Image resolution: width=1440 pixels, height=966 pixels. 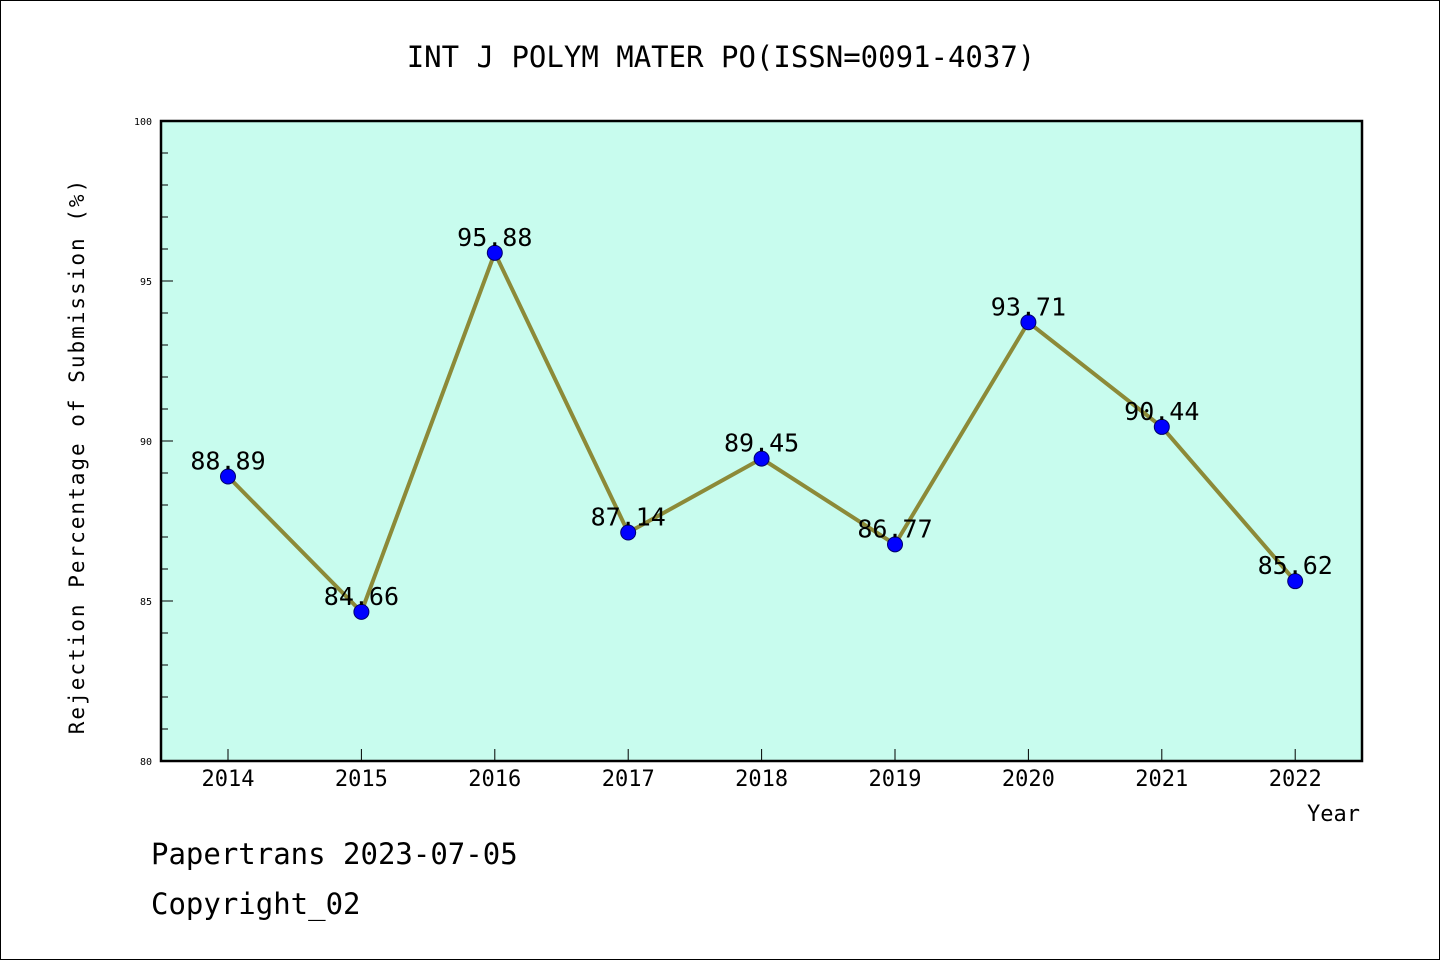 I want to click on x-tick-label: 2014, so click(x=228, y=779).